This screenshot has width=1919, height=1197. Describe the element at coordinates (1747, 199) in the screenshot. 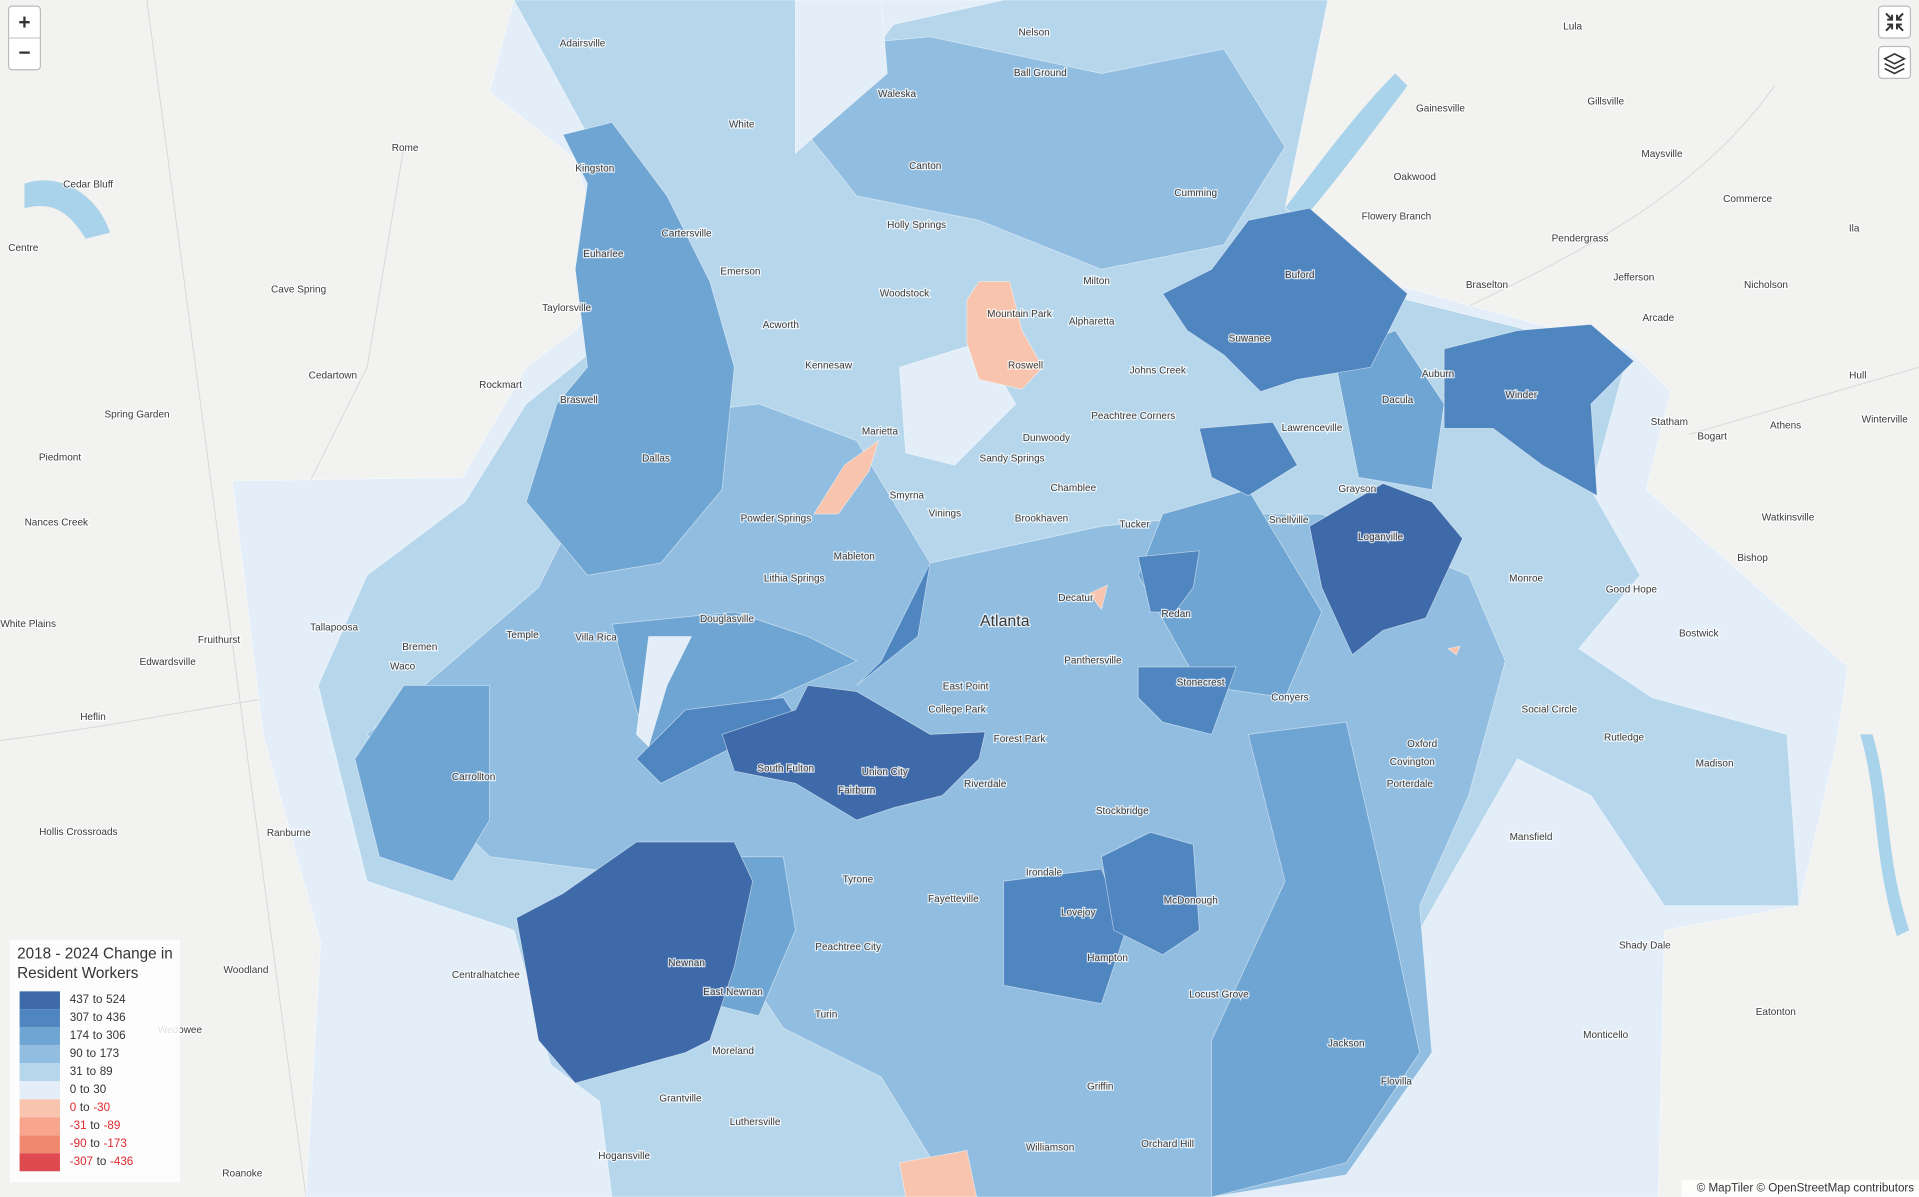

I see `place-label: Commerce` at that location.